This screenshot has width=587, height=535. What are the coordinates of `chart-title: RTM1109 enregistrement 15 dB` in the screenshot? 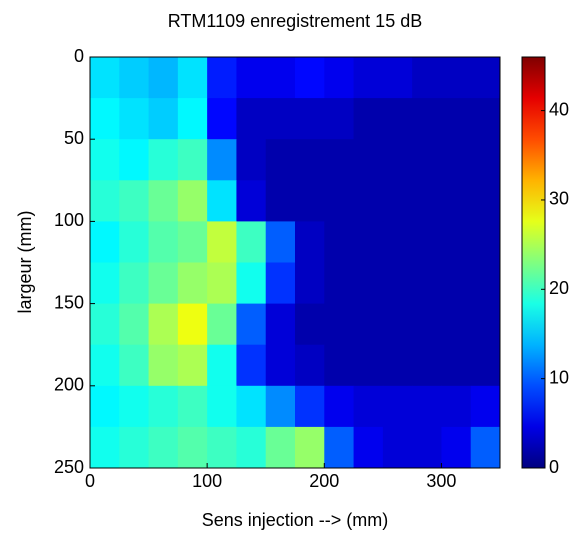 It's located at (295, 21).